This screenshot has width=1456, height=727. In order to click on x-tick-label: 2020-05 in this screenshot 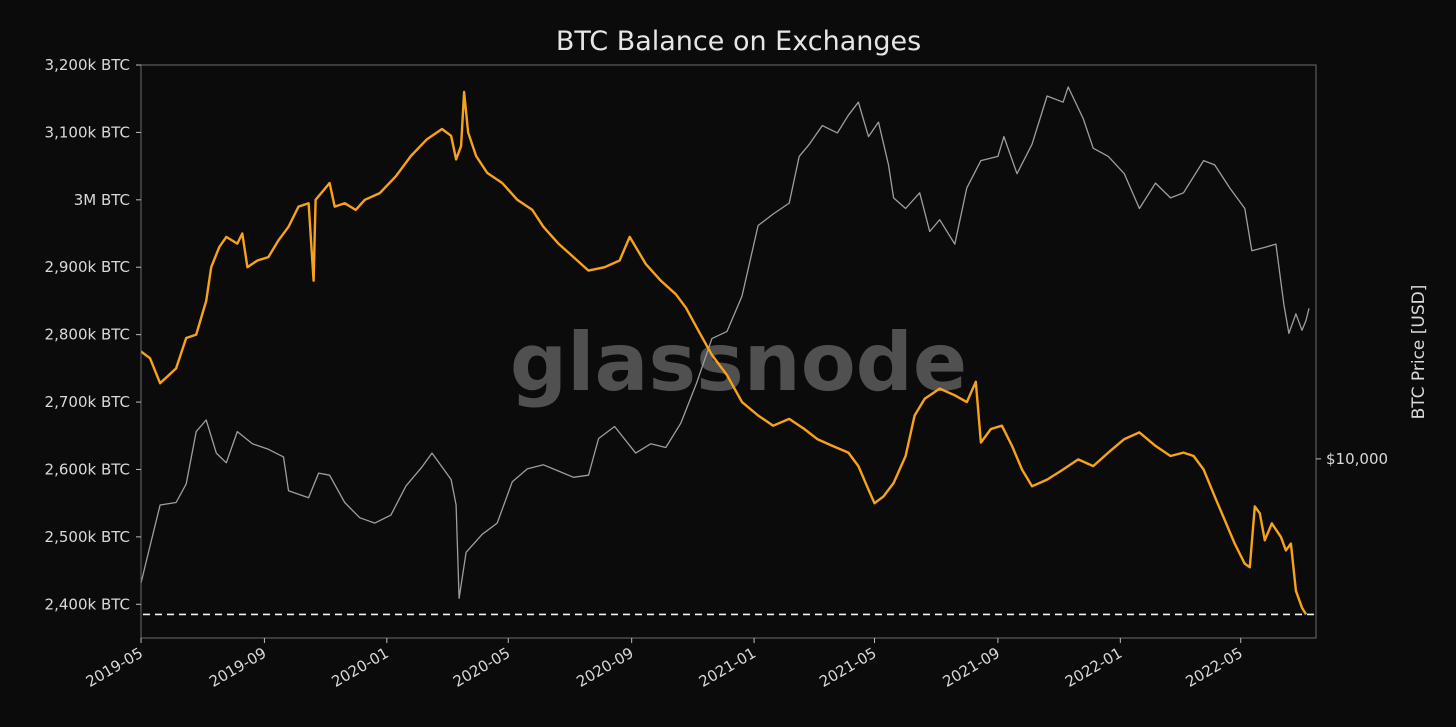, I will do `click(481, 667)`.